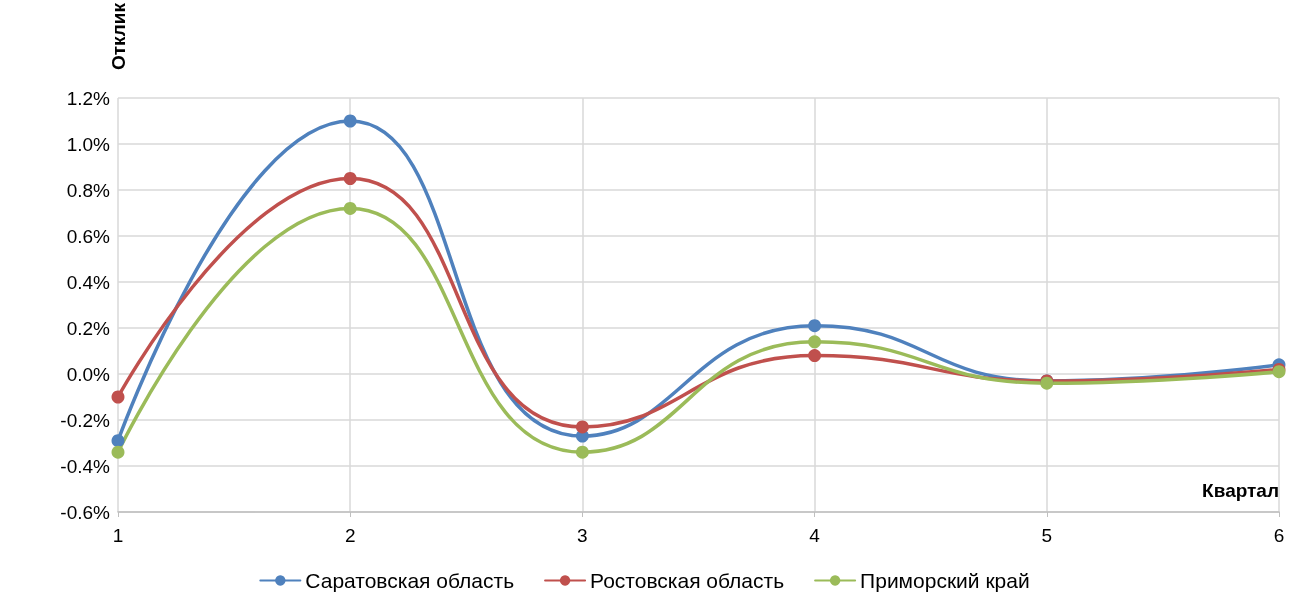 The height and width of the screenshot is (592, 1289). I want to click on y-tick-label: 0.2%, so click(88, 328).